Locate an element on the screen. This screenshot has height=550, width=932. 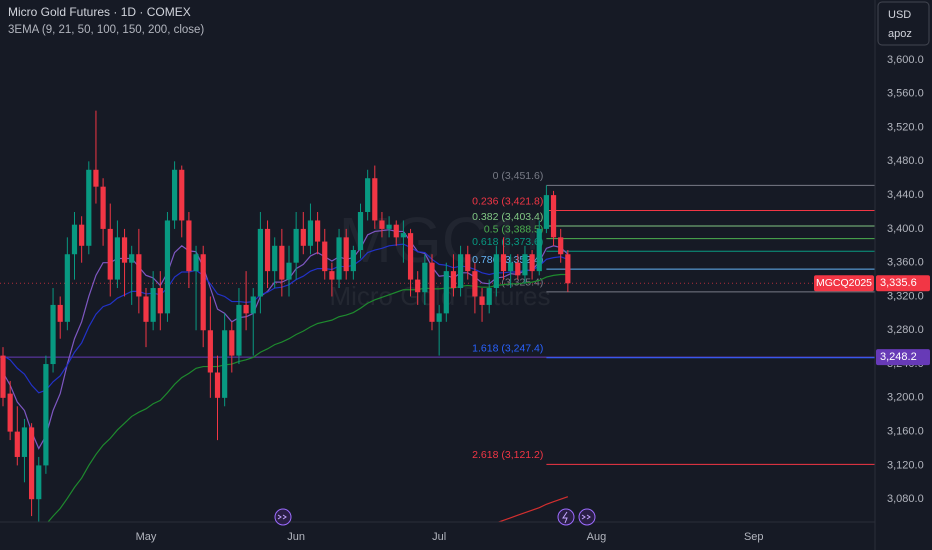
fib-level-label: 0.382 (3,403.4) is located at coordinates (507, 217).